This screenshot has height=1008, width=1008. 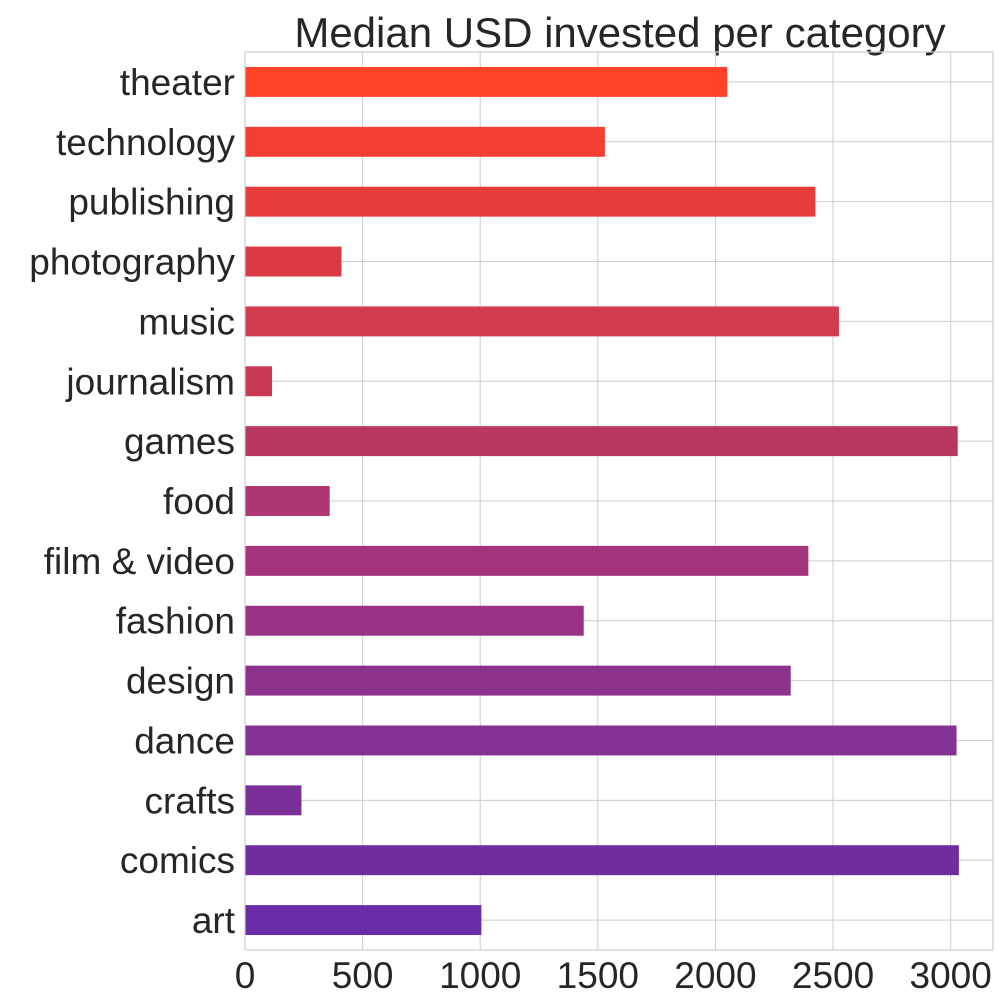 What do you see at coordinates (601, 441) in the screenshot?
I see `bar-games` at bounding box center [601, 441].